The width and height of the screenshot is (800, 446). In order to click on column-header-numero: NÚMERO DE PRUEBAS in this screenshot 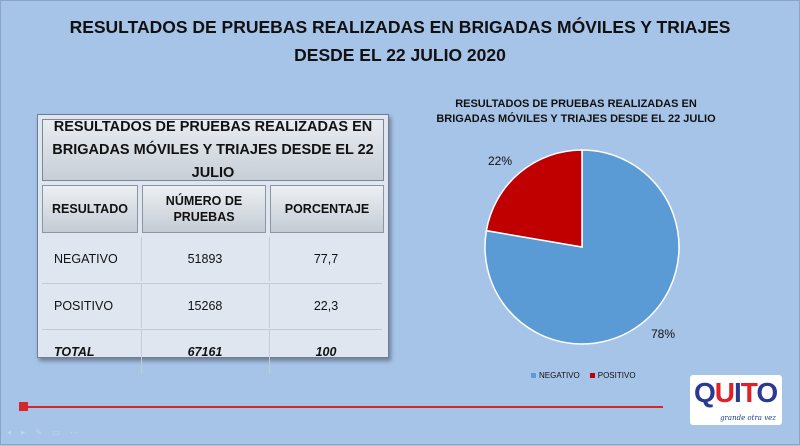, I will do `click(204, 209)`.